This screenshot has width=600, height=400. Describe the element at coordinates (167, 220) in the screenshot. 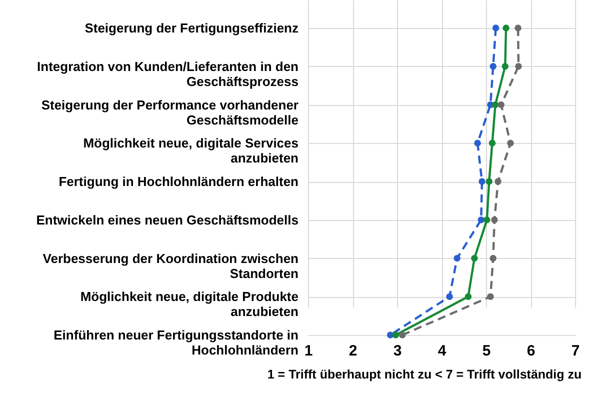

I see `y-tick-label: Entwickeln eines neuen Geschäftsmodells` at that location.